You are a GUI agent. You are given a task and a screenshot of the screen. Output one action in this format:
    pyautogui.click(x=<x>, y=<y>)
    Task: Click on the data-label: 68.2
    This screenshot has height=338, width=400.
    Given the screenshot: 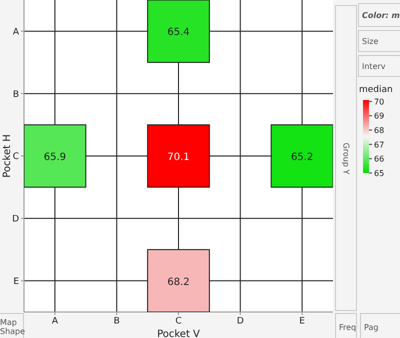 What is the action you would take?
    pyautogui.click(x=178, y=282)
    